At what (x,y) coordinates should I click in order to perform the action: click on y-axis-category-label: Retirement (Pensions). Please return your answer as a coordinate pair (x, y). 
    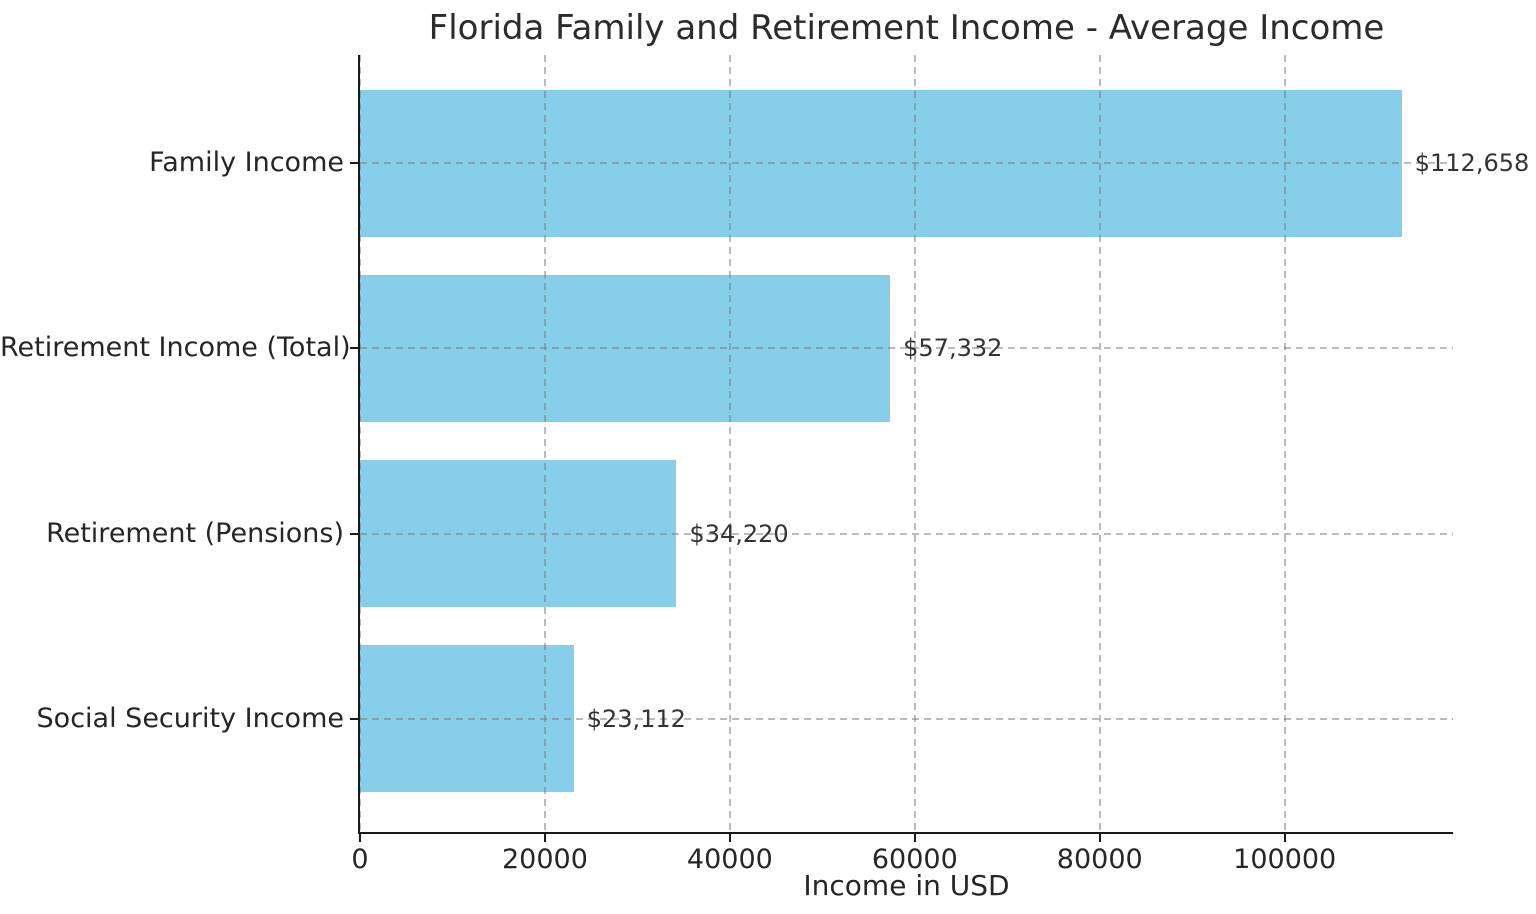
    Looking at the image, I should click on (195, 533).